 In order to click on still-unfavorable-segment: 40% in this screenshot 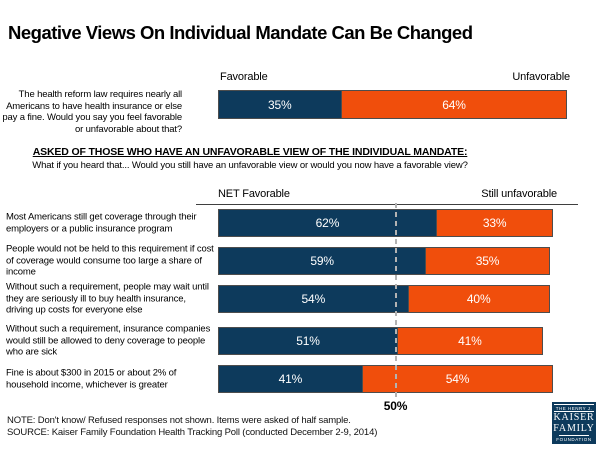, I will do `click(479, 299)`.